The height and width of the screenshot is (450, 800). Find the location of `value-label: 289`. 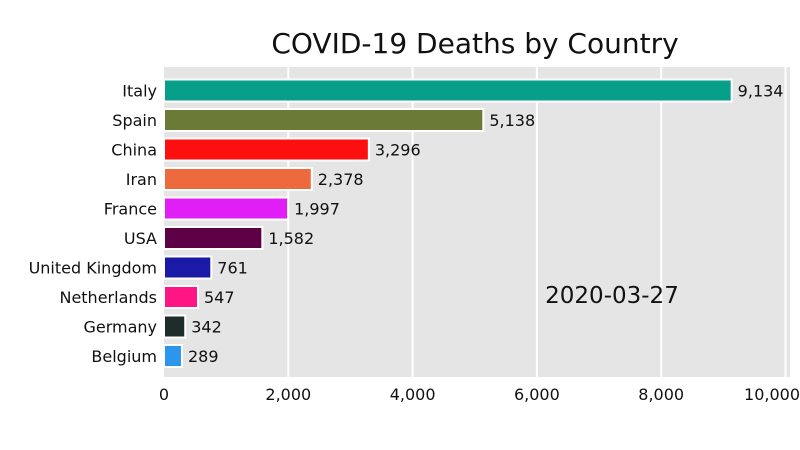

value-label: 289 is located at coordinates (203, 356).